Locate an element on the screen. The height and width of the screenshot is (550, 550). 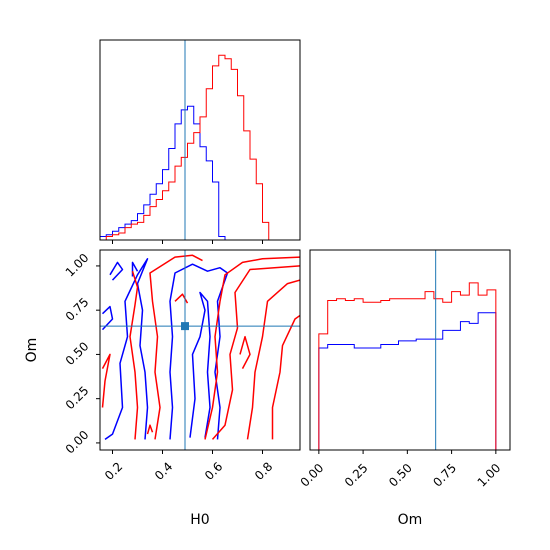
contour-group is located at coordinates (200, 347).